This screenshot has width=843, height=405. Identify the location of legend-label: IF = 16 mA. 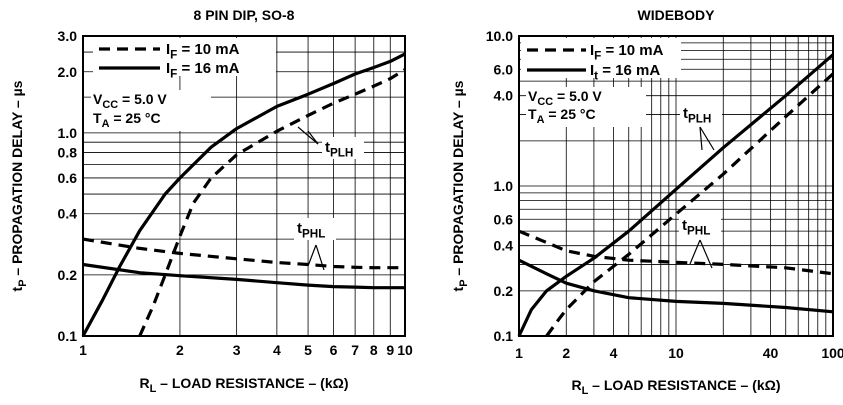
(203, 70).